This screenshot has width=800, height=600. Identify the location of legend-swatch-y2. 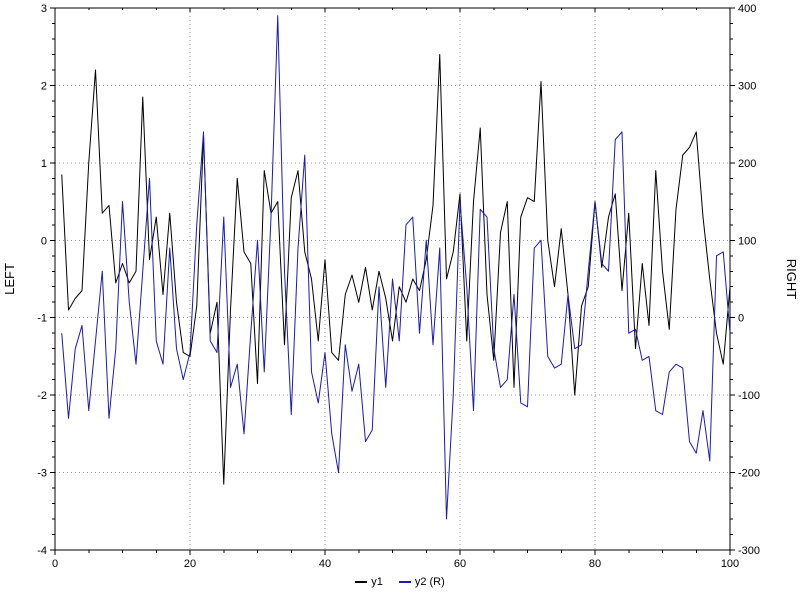
(404, 582).